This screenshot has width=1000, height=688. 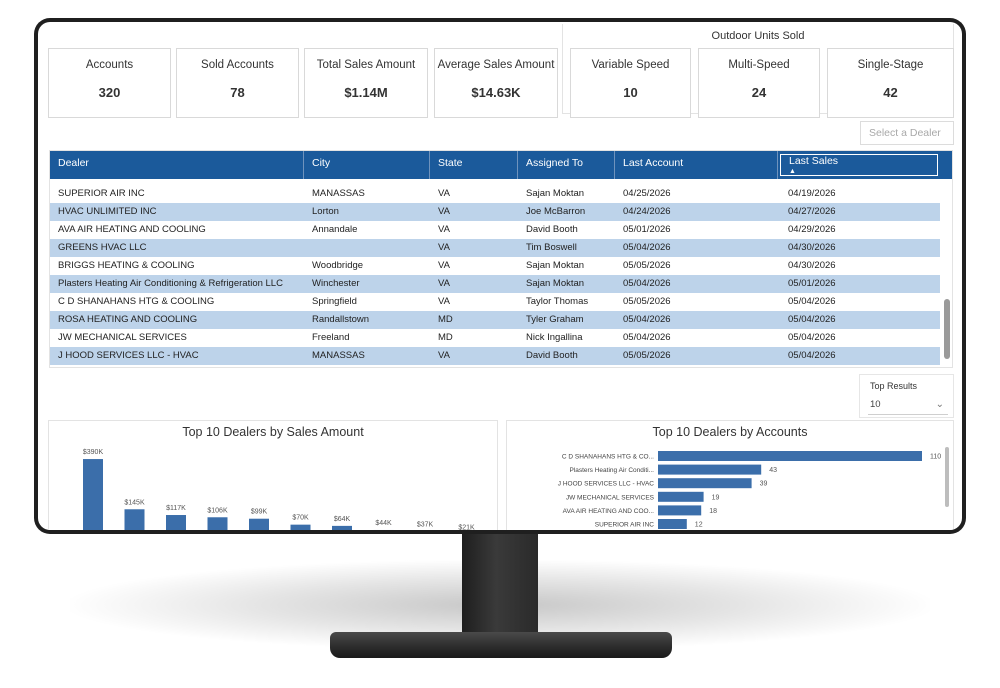 I want to click on kpi-card-accounts: Accounts 320, so click(x=109, y=83).